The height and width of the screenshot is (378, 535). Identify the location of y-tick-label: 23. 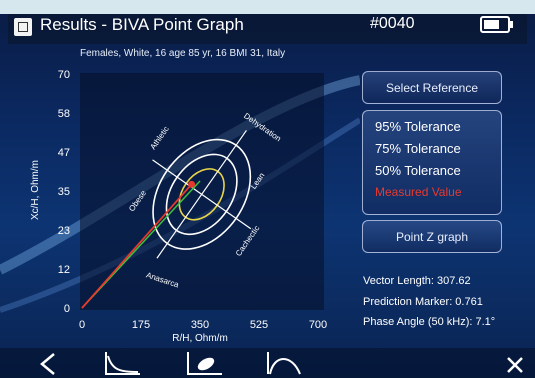
(64, 231).